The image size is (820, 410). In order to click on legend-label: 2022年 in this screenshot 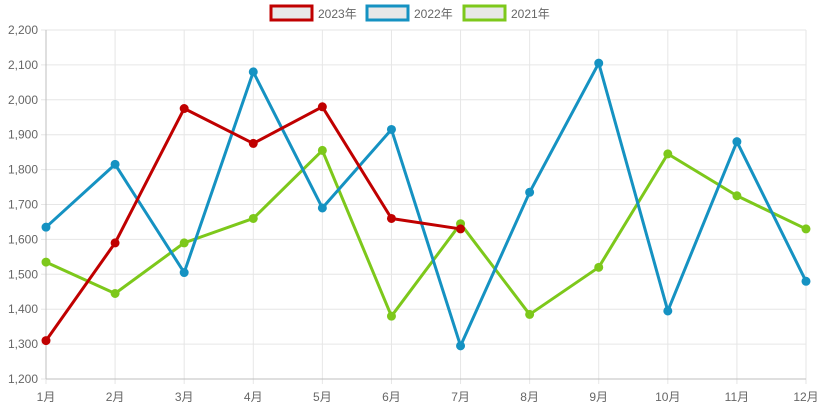, I will do `click(433, 14)`.